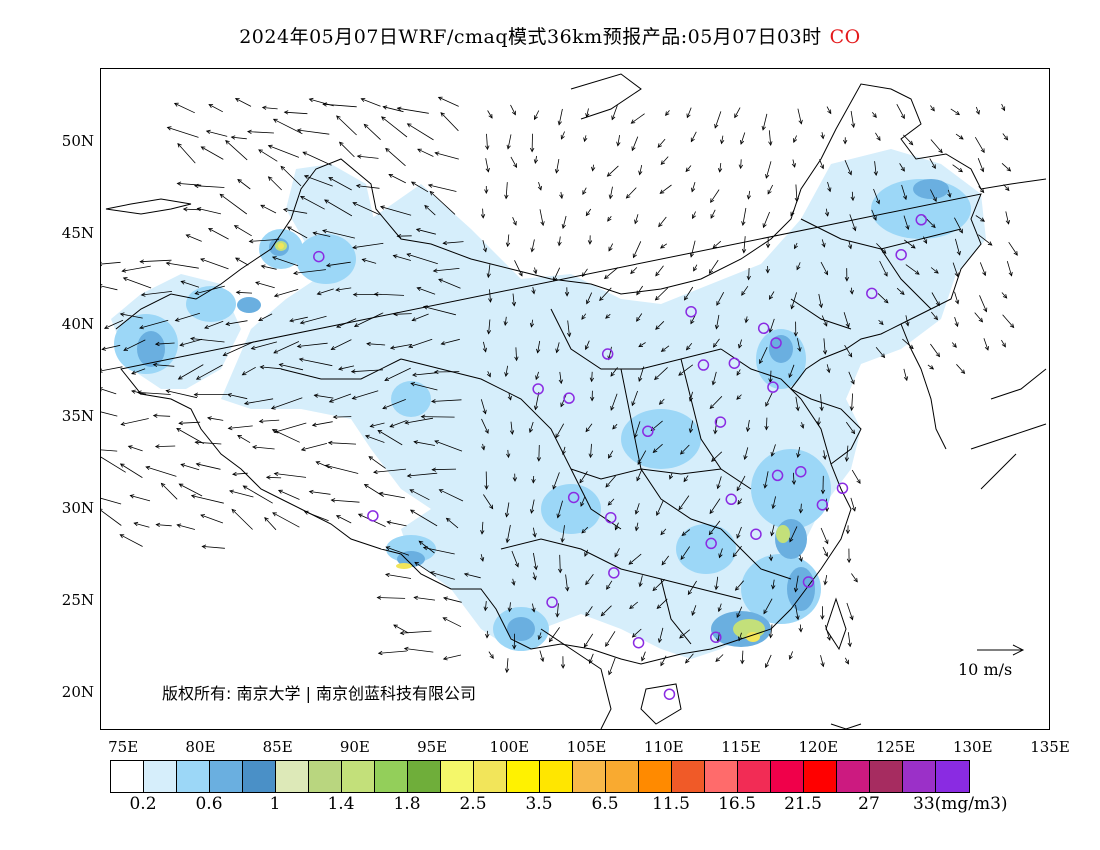  Describe the element at coordinates (407, 804) in the screenshot. I see `legend-label: 1.8` at that location.